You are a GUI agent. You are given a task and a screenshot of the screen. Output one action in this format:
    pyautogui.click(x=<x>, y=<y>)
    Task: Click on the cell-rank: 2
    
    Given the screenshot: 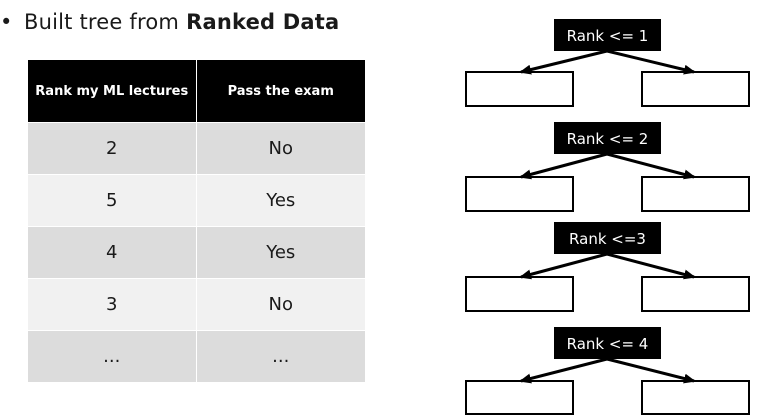 What is the action you would take?
    pyautogui.click(x=112, y=148)
    